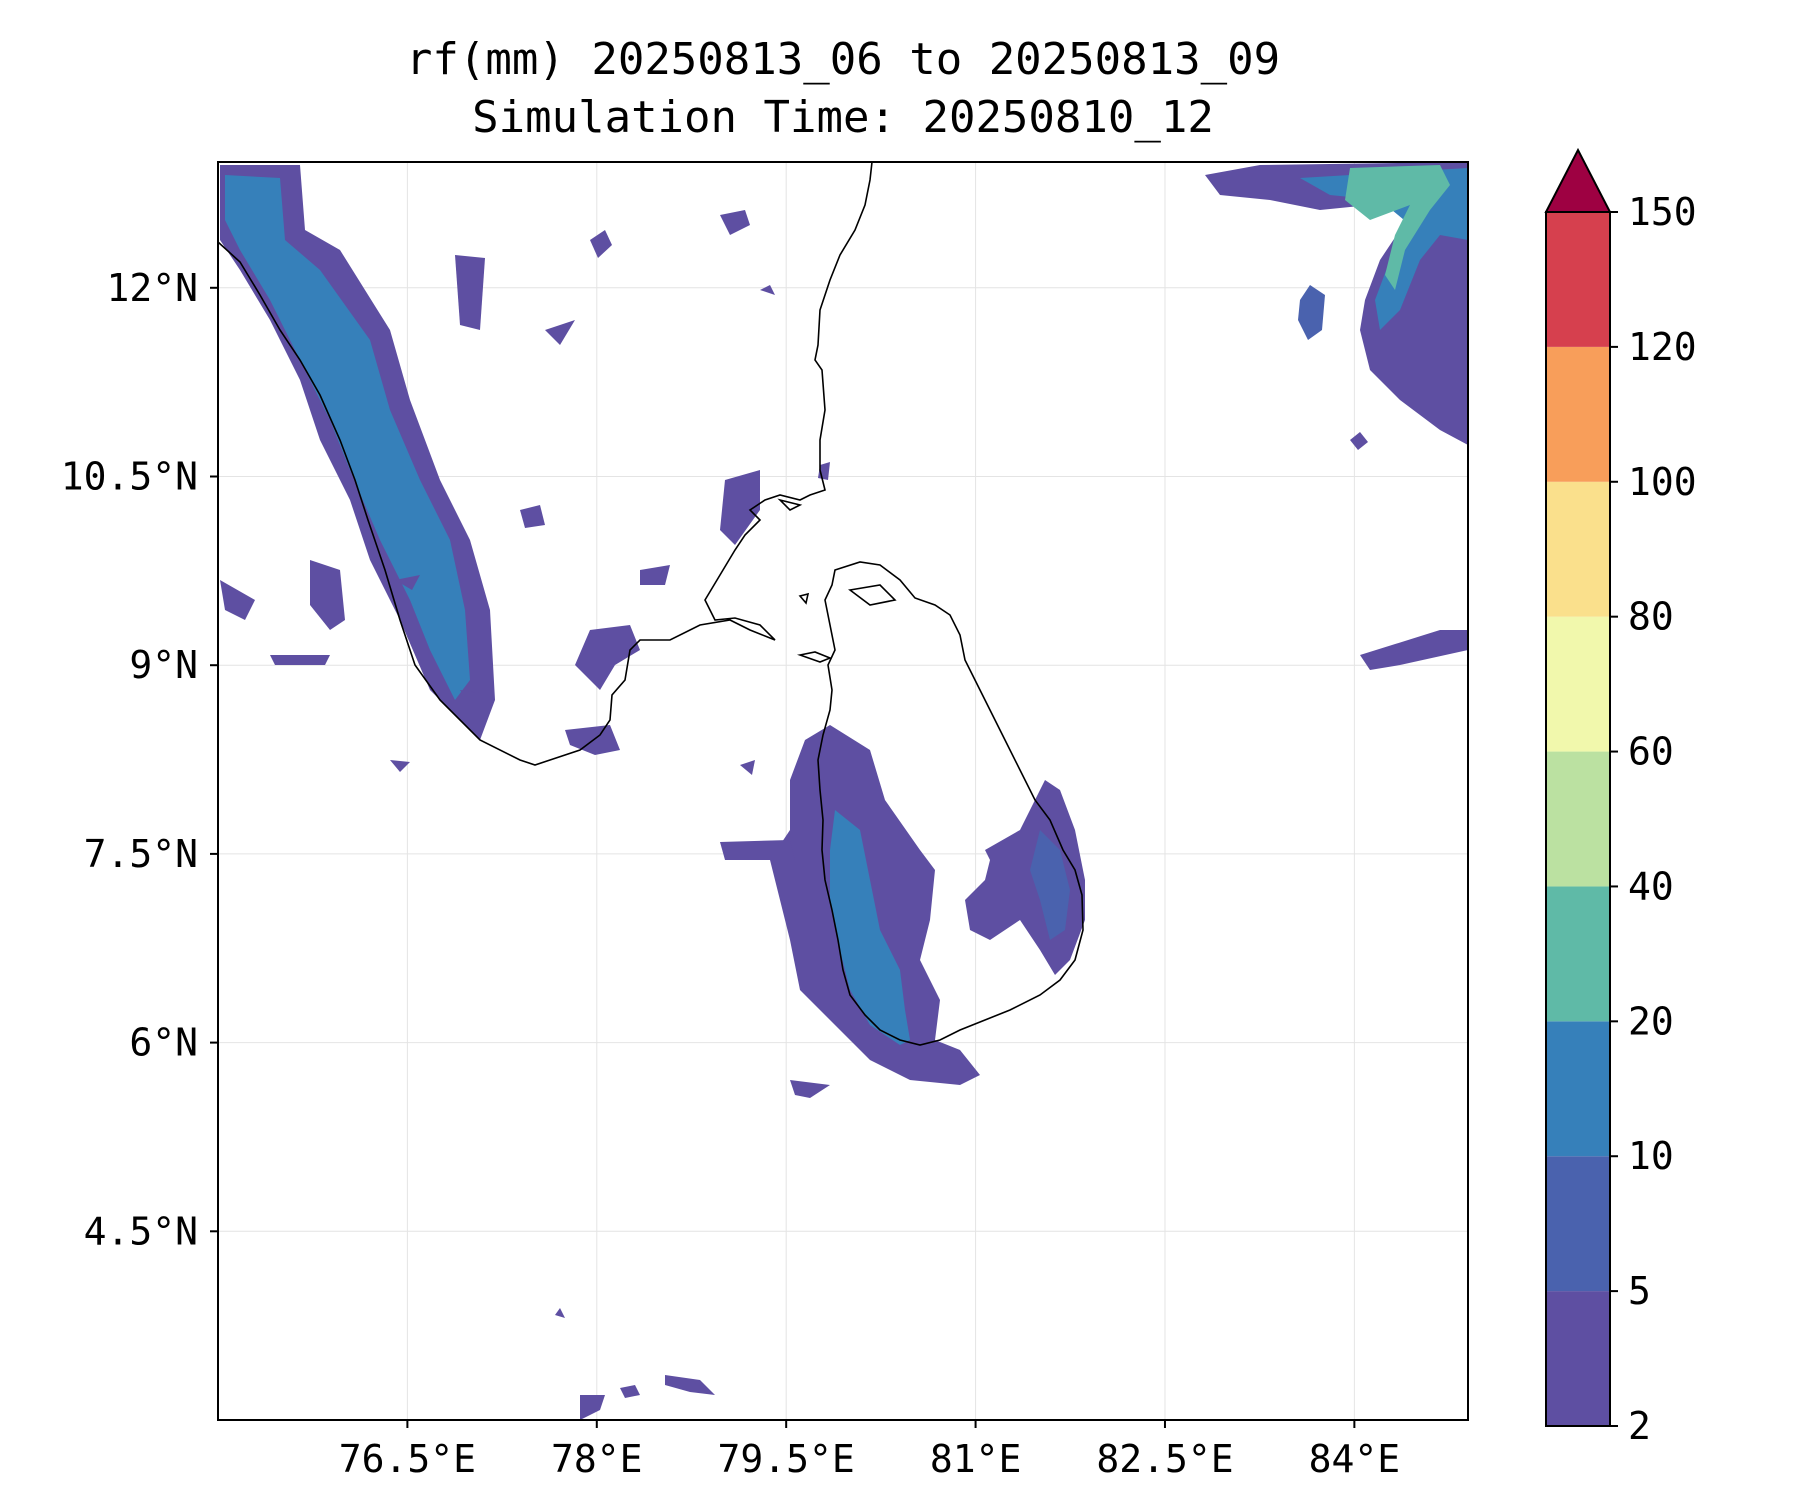 This screenshot has width=1800, height=1500. Describe the element at coordinates (545, 464) in the screenshot. I see `coastline-india` at that location.